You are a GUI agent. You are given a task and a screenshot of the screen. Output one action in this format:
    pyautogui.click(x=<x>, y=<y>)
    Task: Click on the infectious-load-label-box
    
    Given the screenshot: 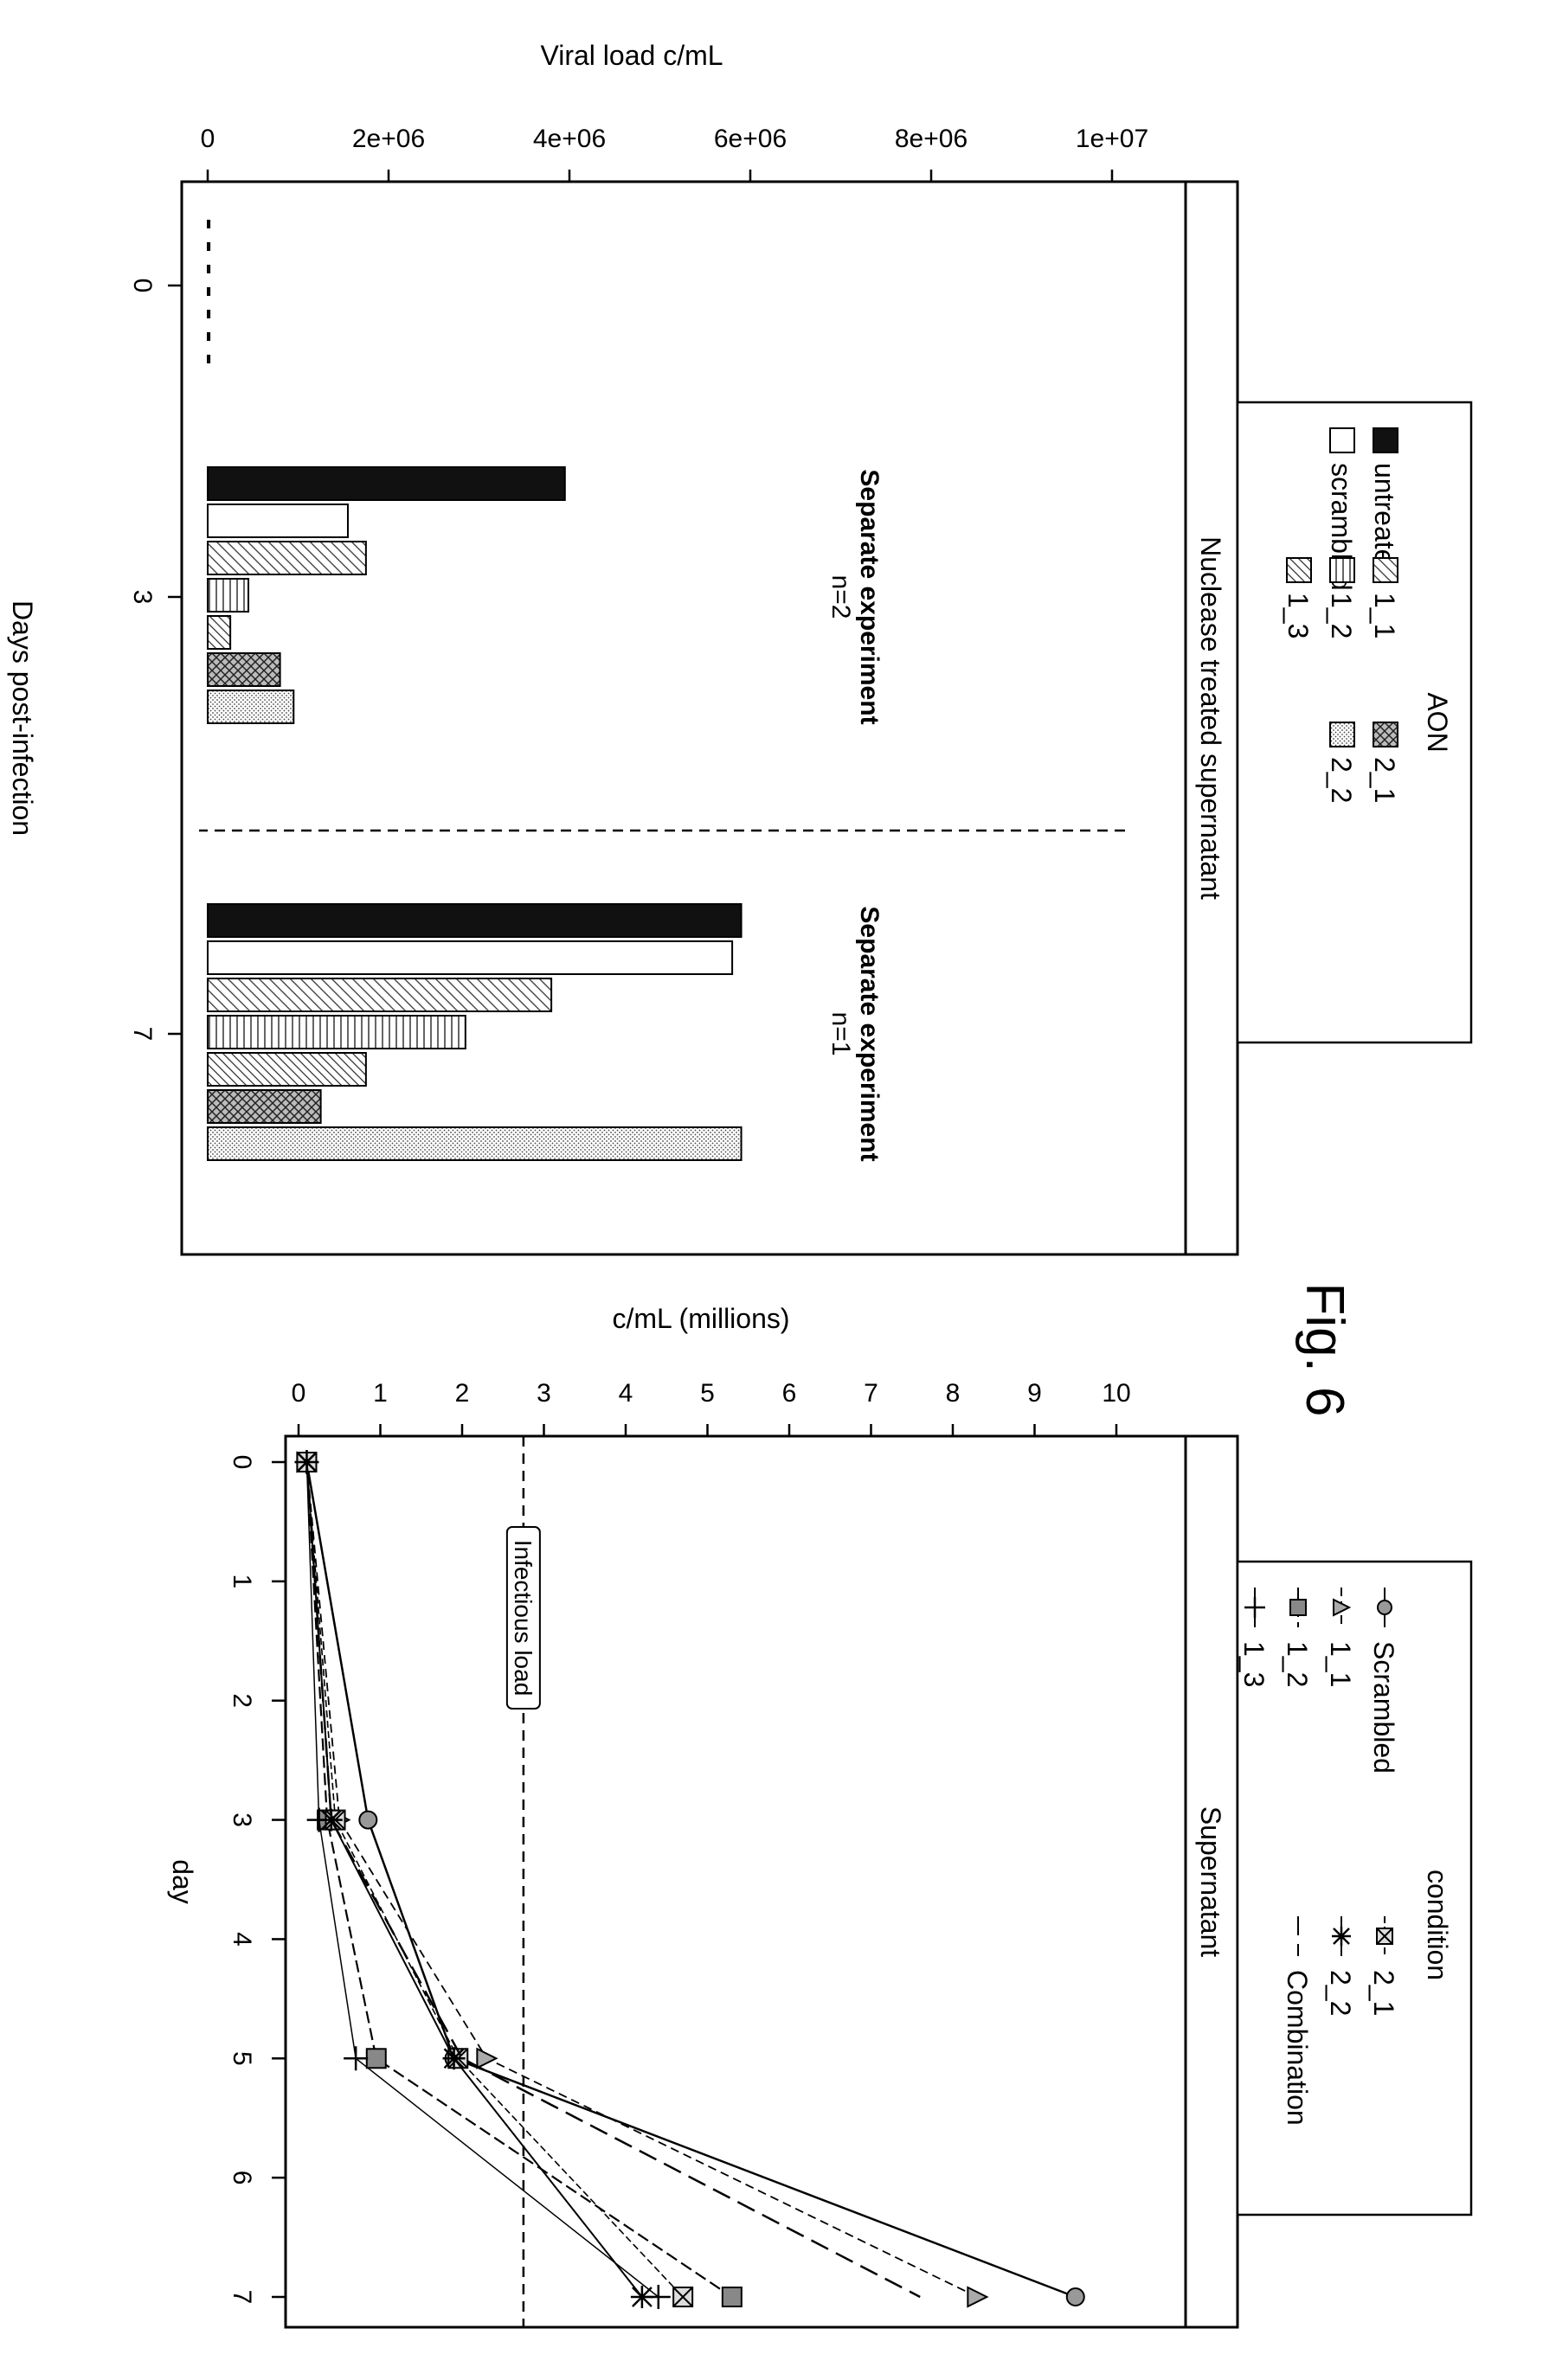 What is the action you would take?
    pyautogui.click(x=523, y=1618)
    